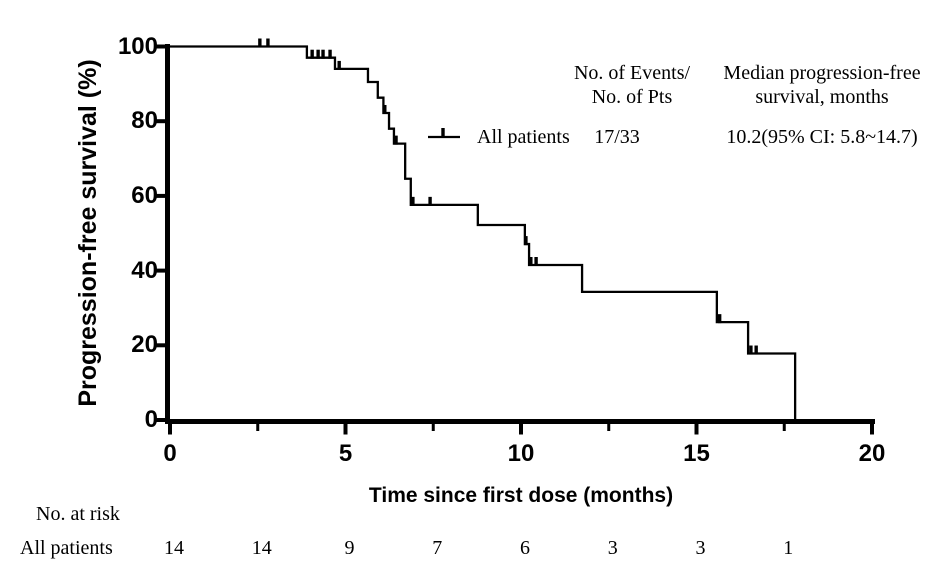  I want to click on x-tick-label: 5, so click(345, 453).